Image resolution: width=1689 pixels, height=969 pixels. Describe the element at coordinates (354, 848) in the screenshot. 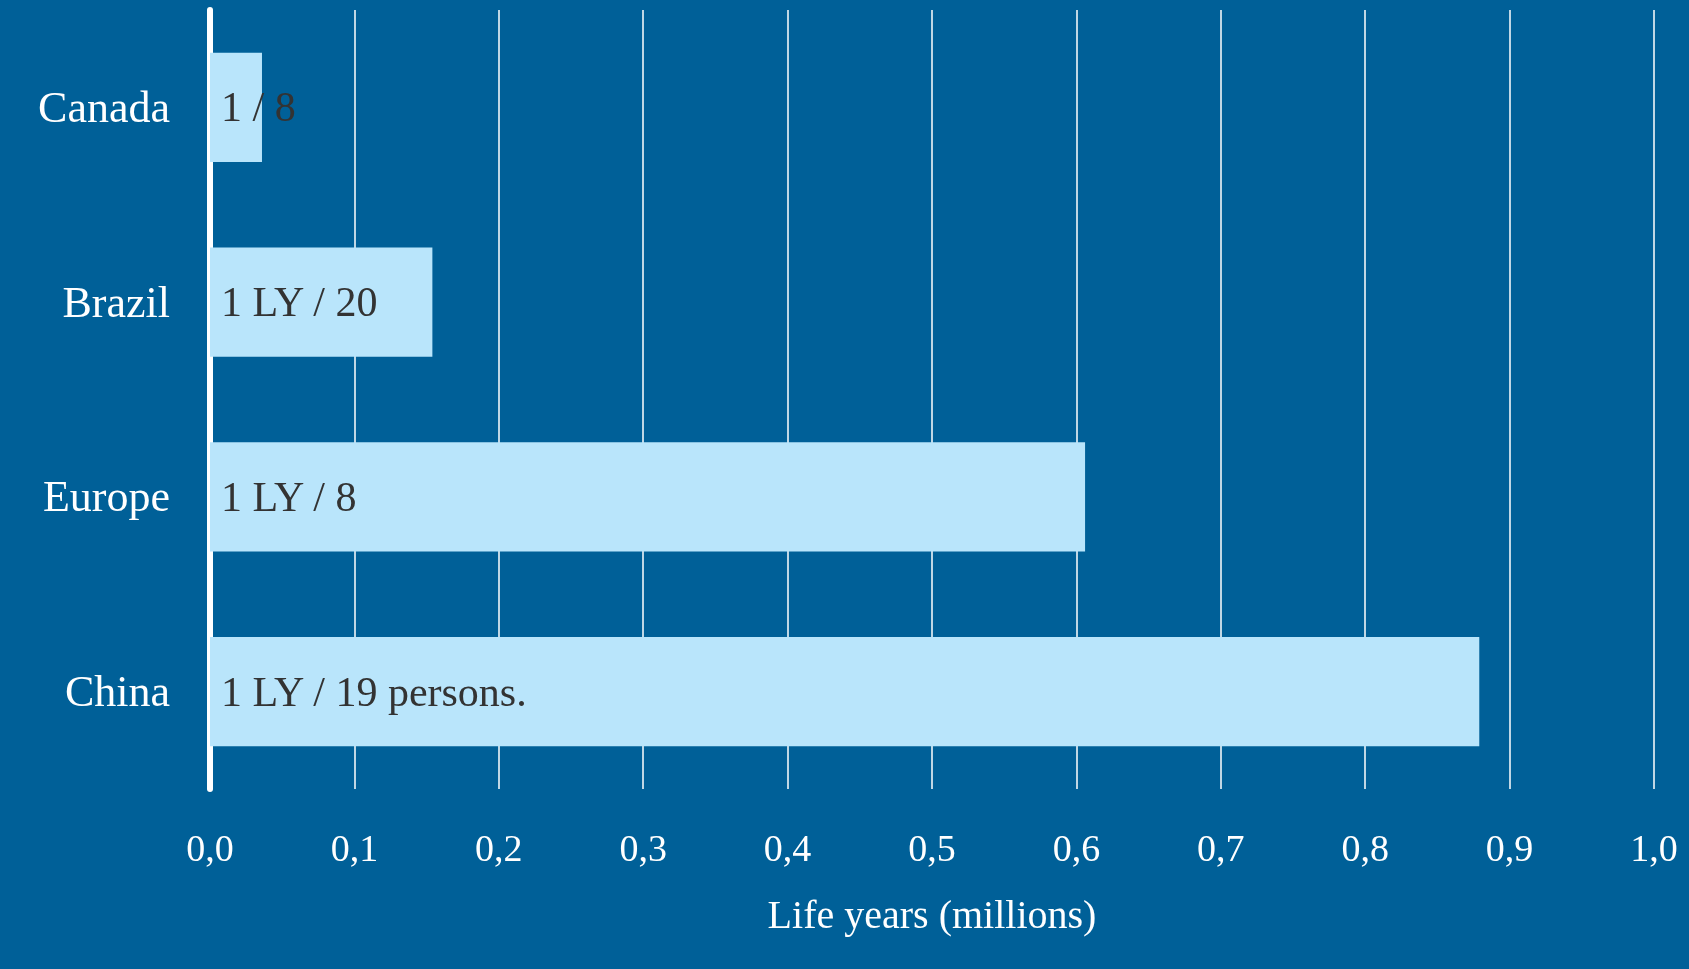

I see `x-tick-label: 0,1` at that location.